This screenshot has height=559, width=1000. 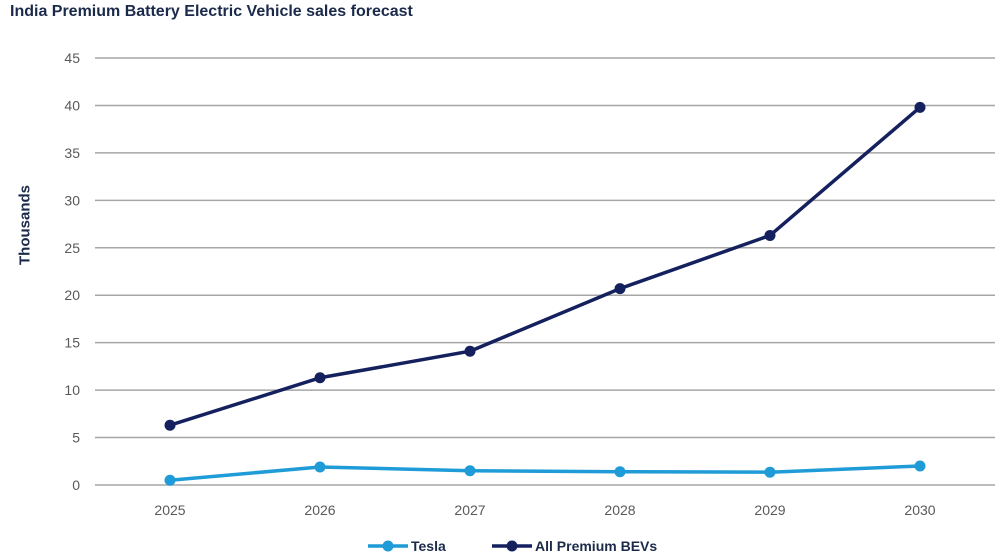 I want to click on x-tick-label: 2030, so click(x=919, y=510).